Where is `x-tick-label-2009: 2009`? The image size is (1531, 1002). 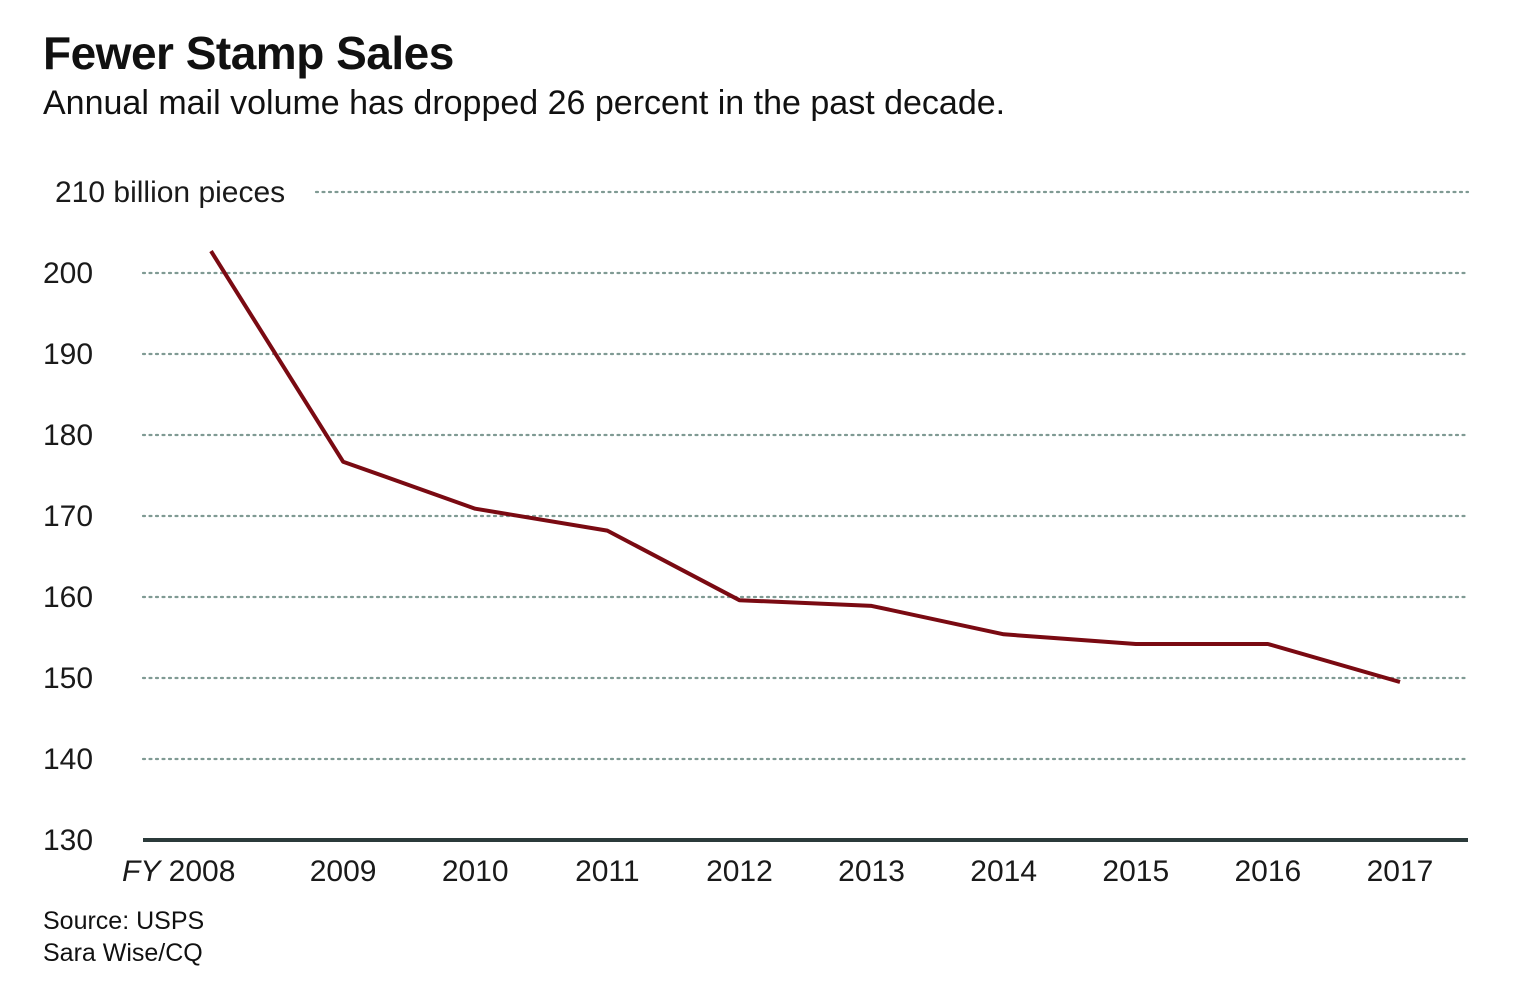 x-tick-label-2009: 2009 is located at coordinates (343, 871).